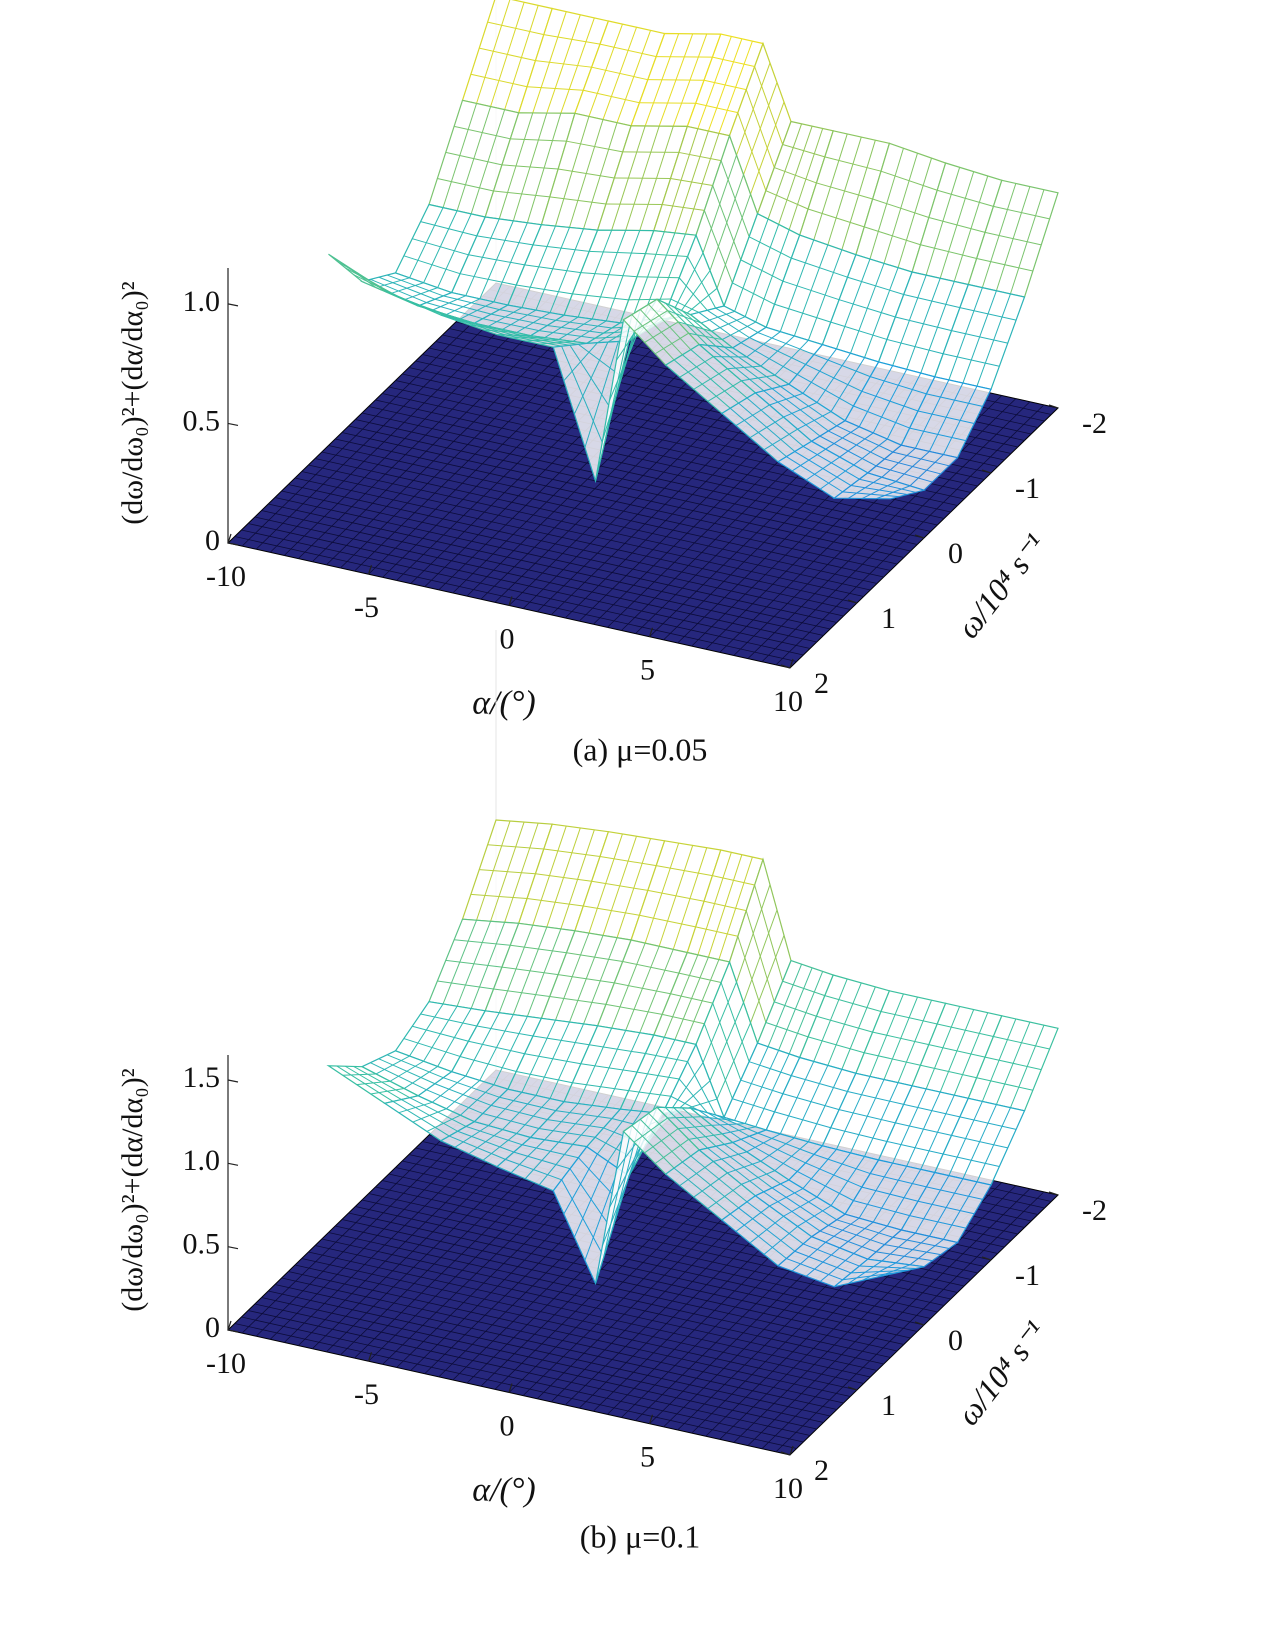 The image size is (1276, 1650). What do you see at coordinates (1094, 423) in the screenshot?
I see `y-tick-label: -2` at bounding box center [1094, 423].